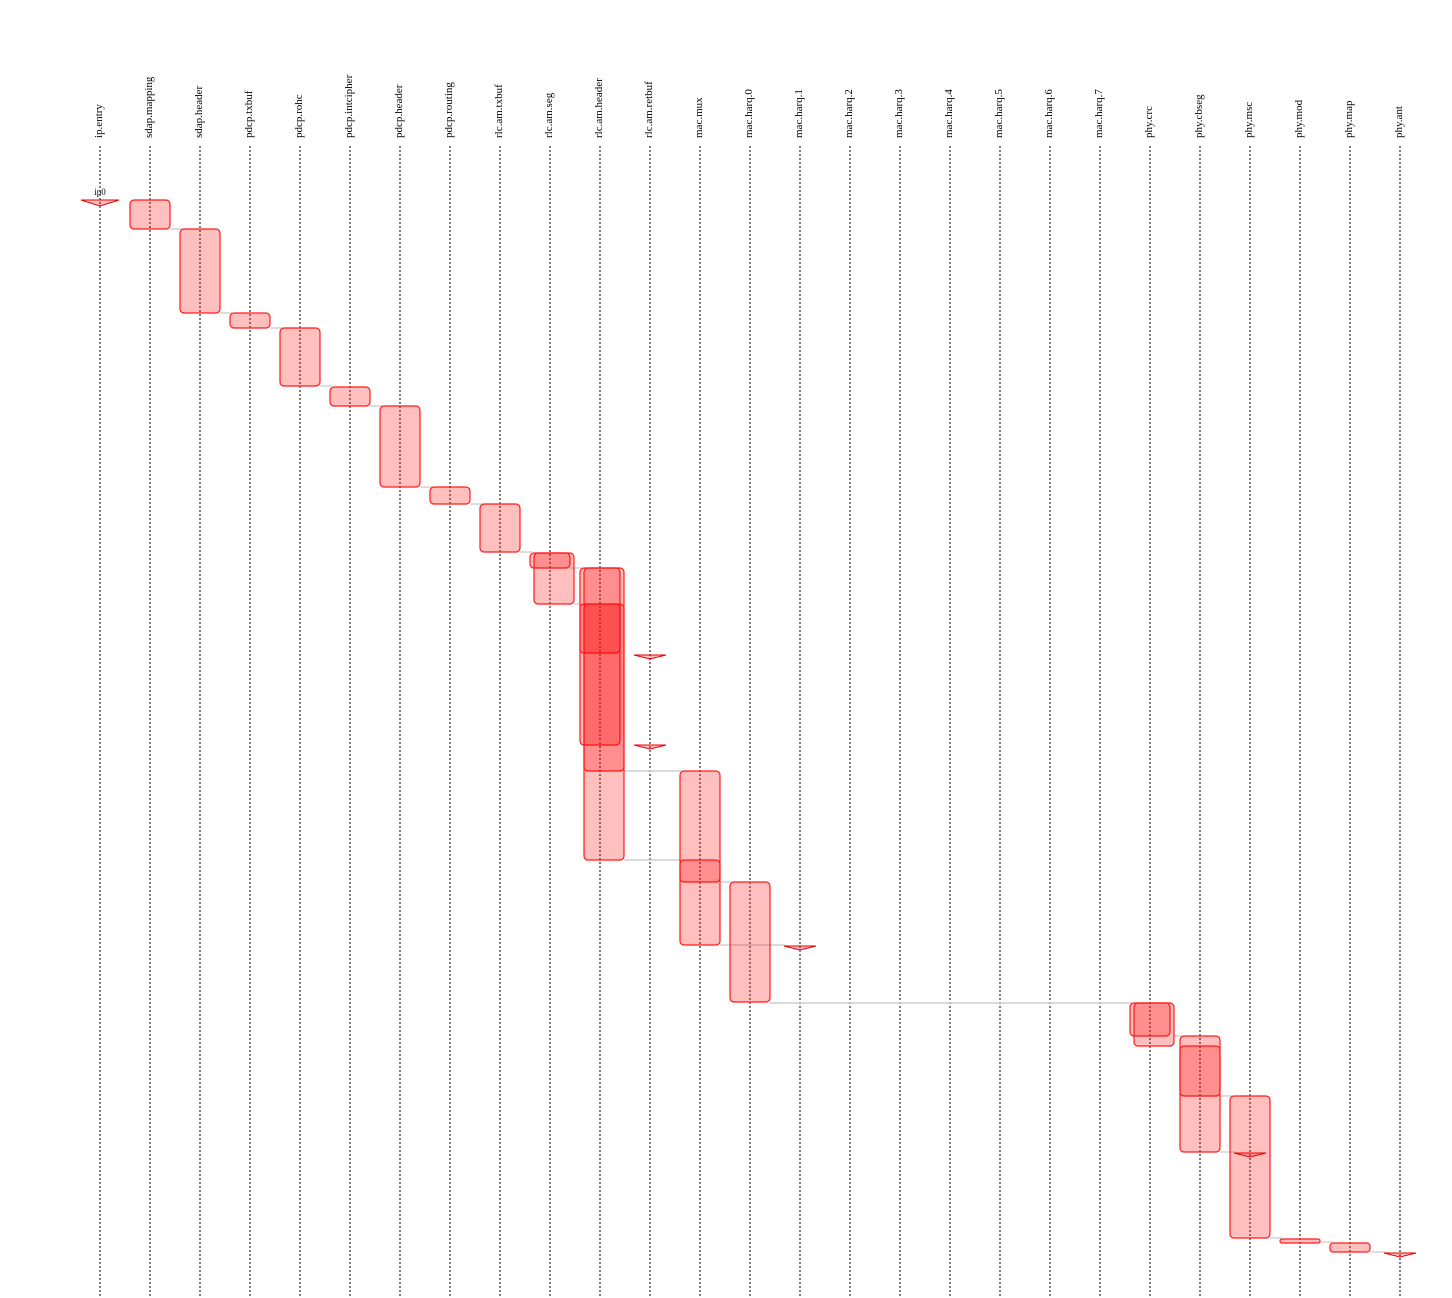 This screenshot has width=1452, height=1298. I want to click on lane-label: pdcp.routing, so click(449, 110).